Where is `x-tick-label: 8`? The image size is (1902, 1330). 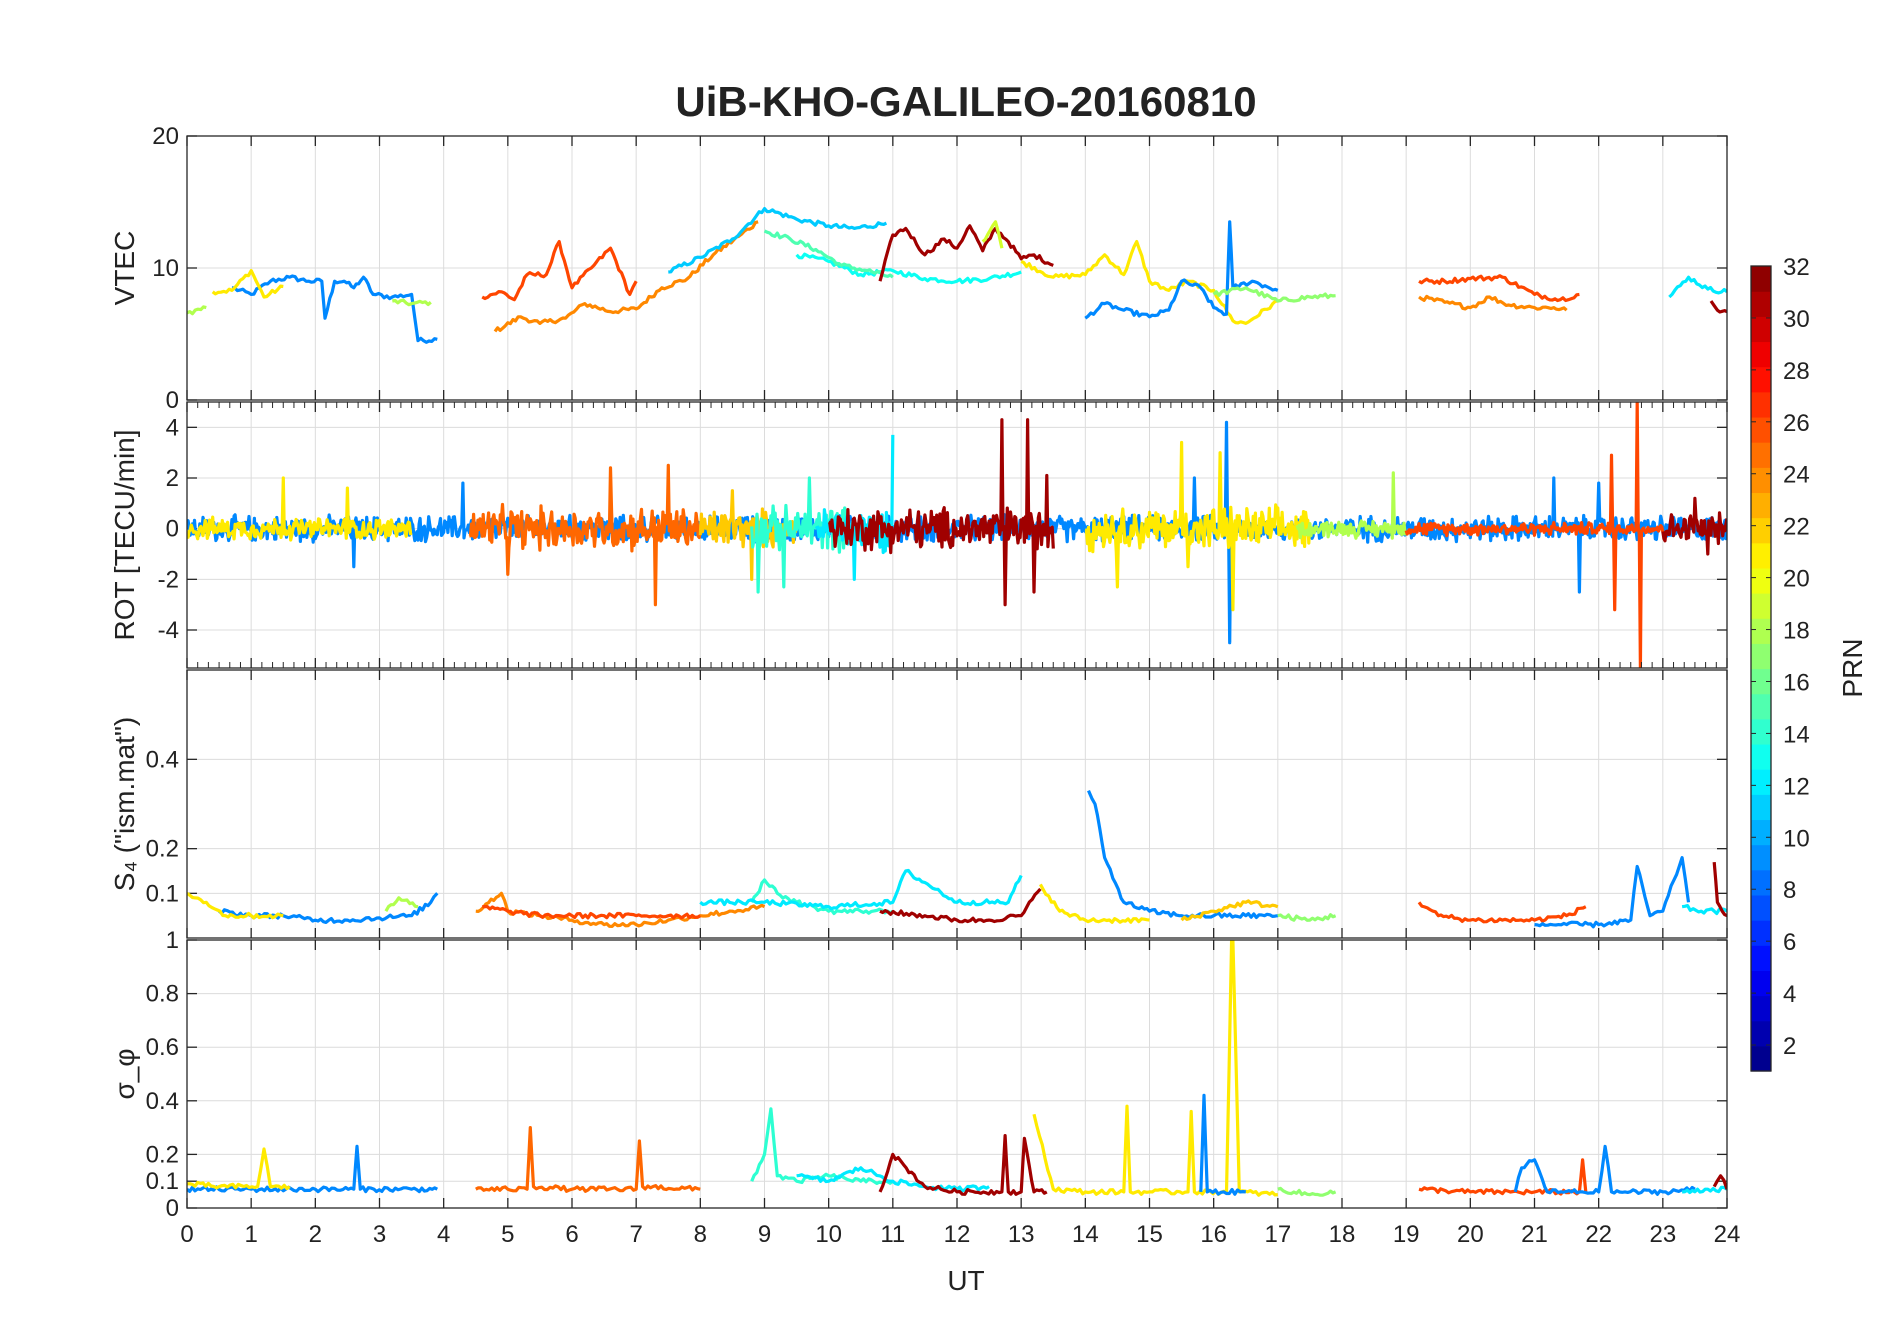 x-tick-label: 8 is located at coordinates (700, 1234).